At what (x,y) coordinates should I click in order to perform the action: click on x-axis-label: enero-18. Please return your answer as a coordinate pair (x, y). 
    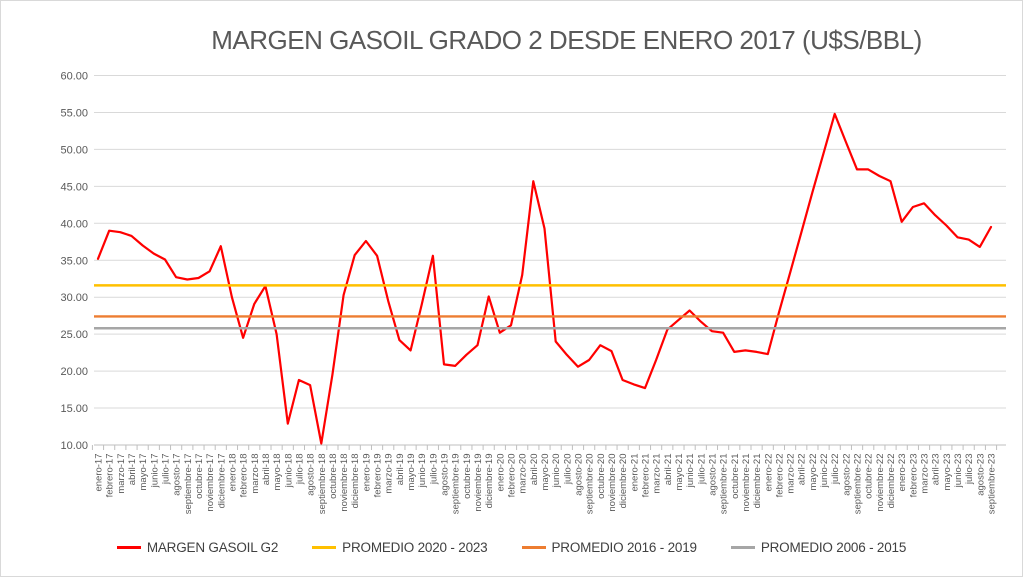
    Looking at the image, I should click on (232, 473).